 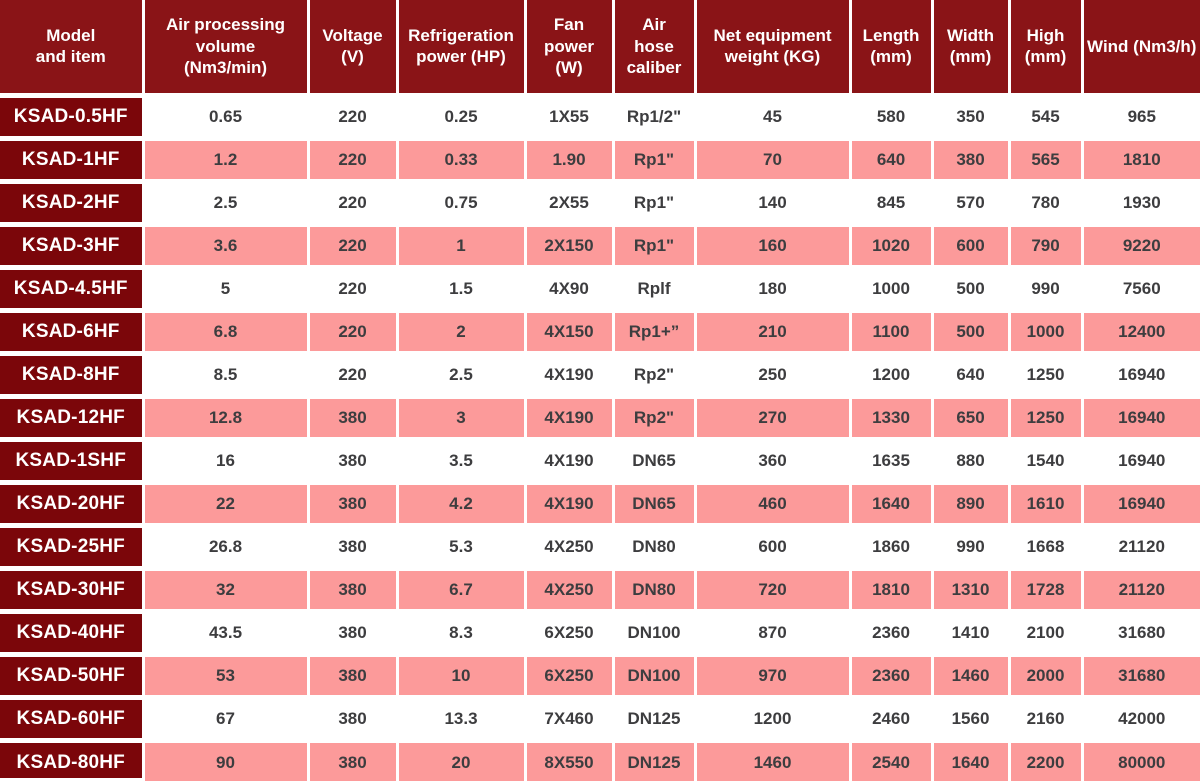 I want to click on model-cell: KSAD-25HF, so click(x=72, y=546).